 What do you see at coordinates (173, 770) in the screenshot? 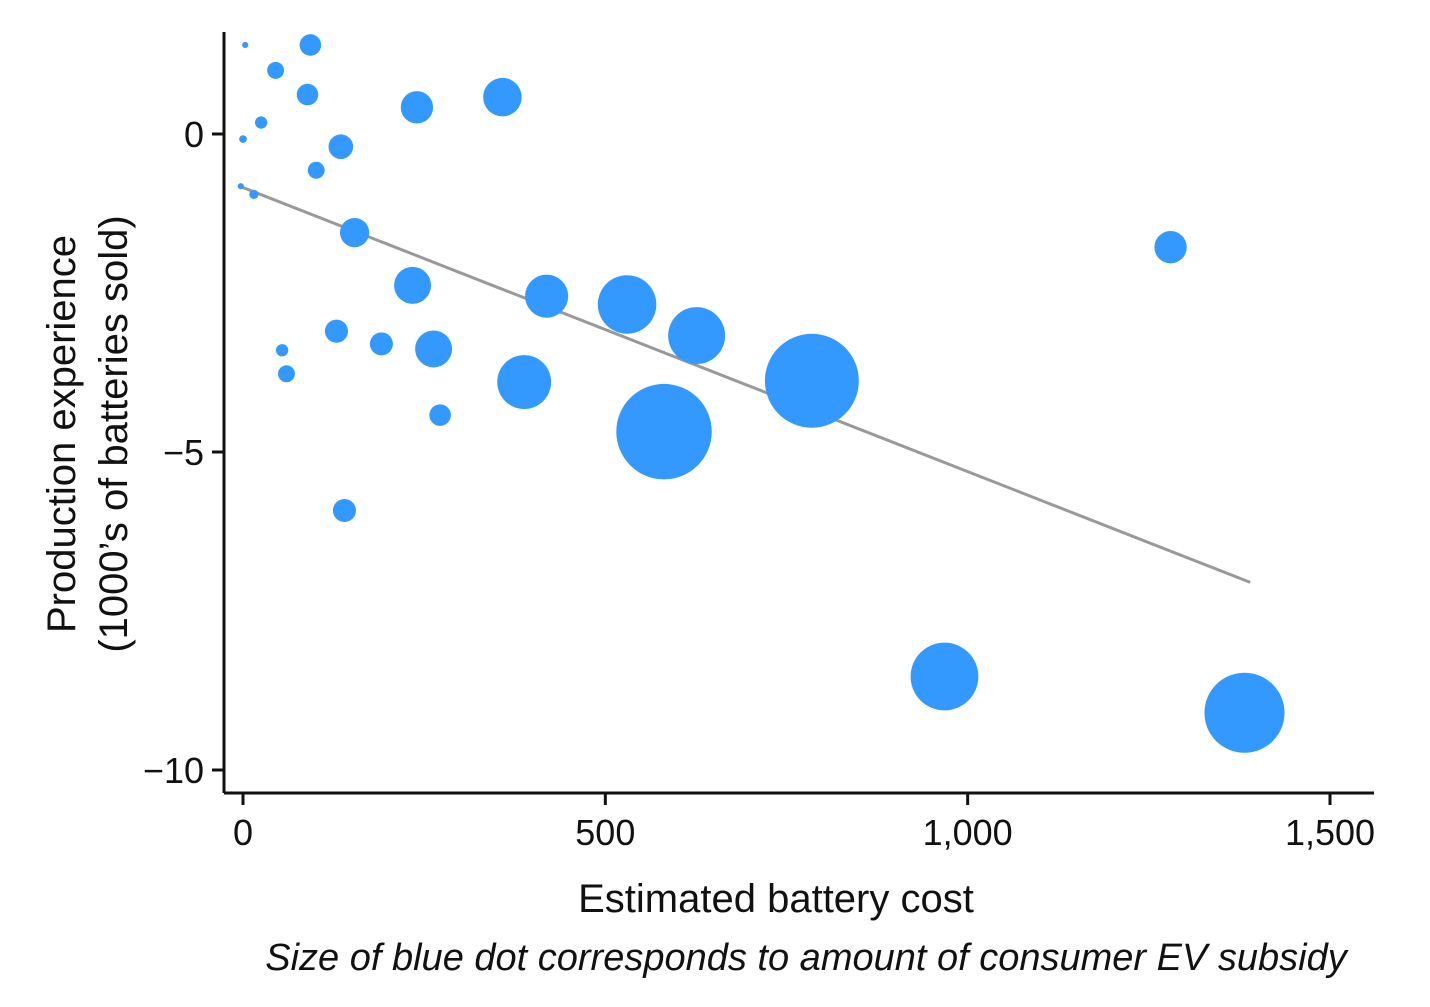
I see `y-tick-label: −10` at bounding box center [173, 770].